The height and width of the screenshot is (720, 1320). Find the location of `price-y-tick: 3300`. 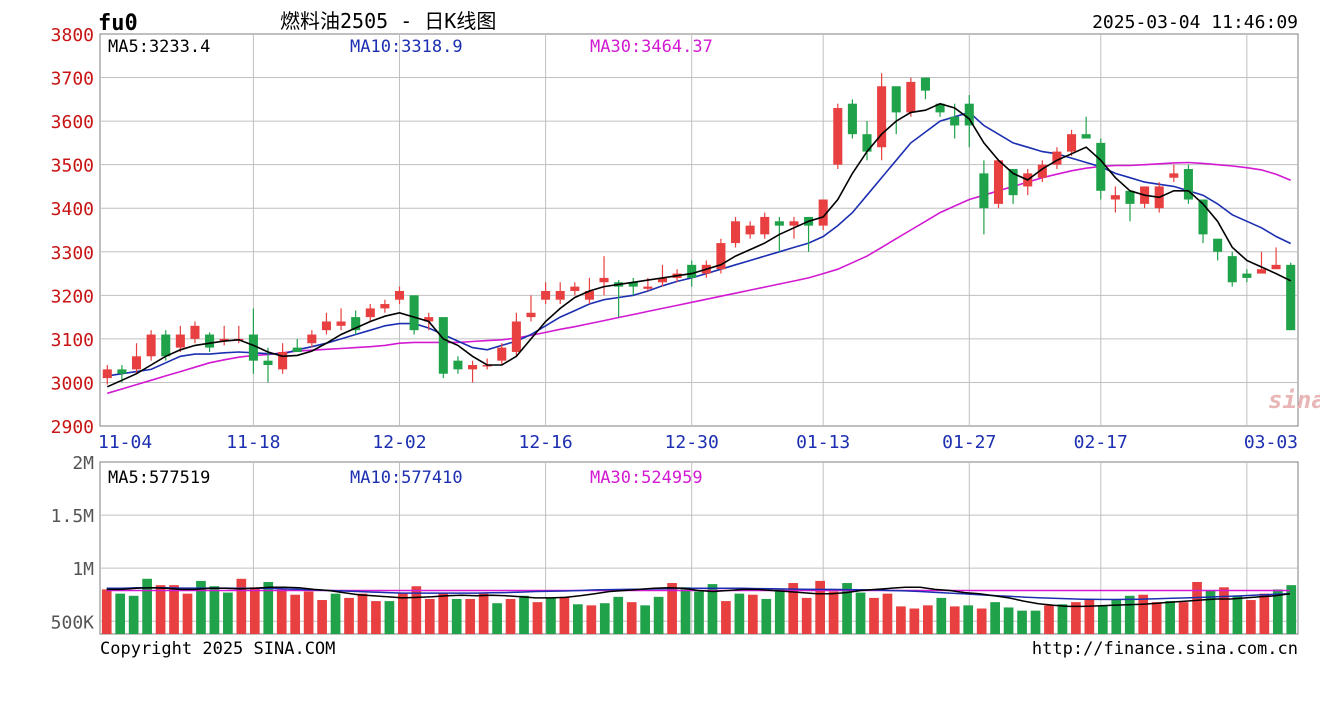

price-y-tick: 3300 is located at coordinates (72, 253).